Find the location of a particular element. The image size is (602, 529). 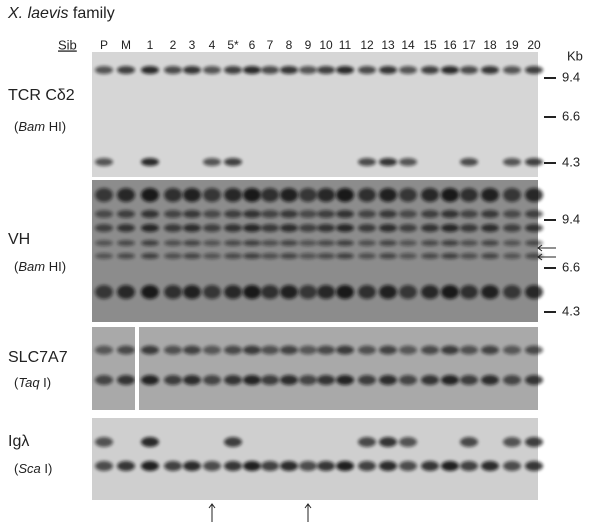

lane-label: 9 is located at coordinates (308, 45).